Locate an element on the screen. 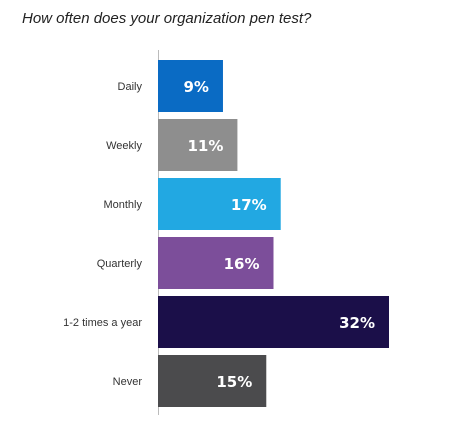  category-label-0: Daily is located at coordinates (130, 87).